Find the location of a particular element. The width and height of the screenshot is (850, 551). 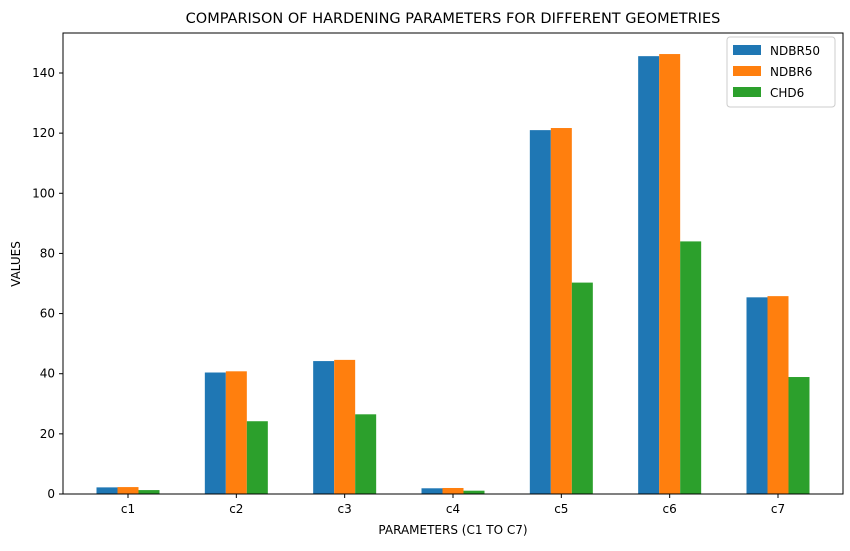

bar-ndbr6-c1 is located at coordinates (128, 490).